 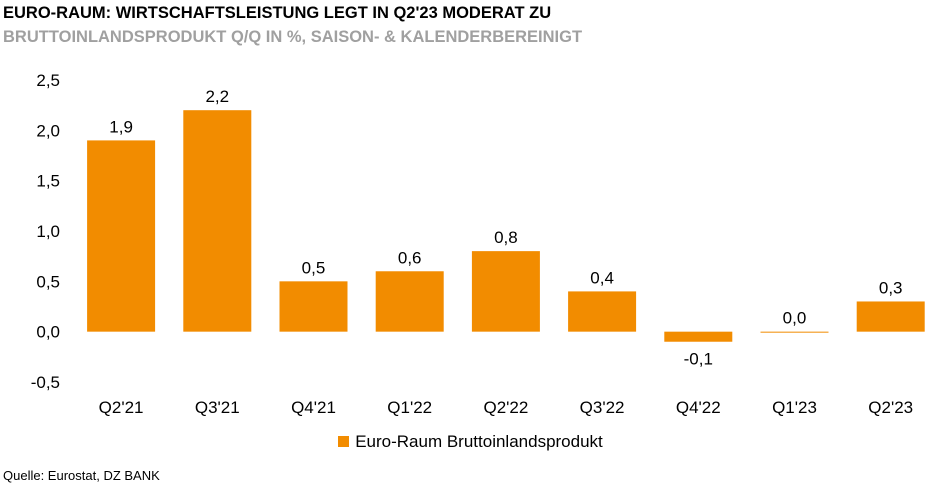 What do you see at coordinates (45, 382) in the screenshot?
I see `y-tick-label: -0,5` at bounding box center [45, 382].